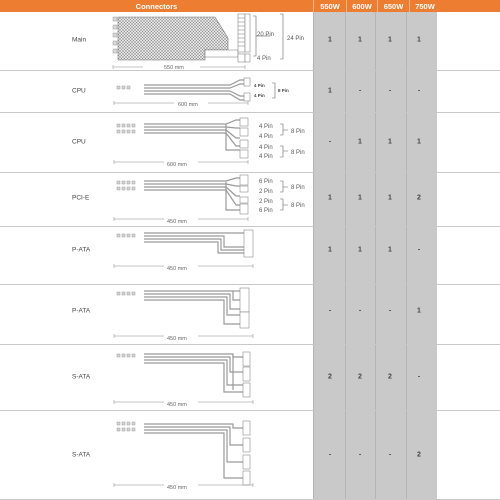  I want to click on pin-label: 20 Pin, so click(265, 35).